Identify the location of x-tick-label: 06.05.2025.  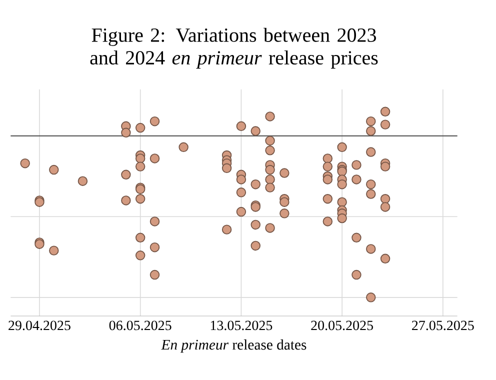
(140, 325).